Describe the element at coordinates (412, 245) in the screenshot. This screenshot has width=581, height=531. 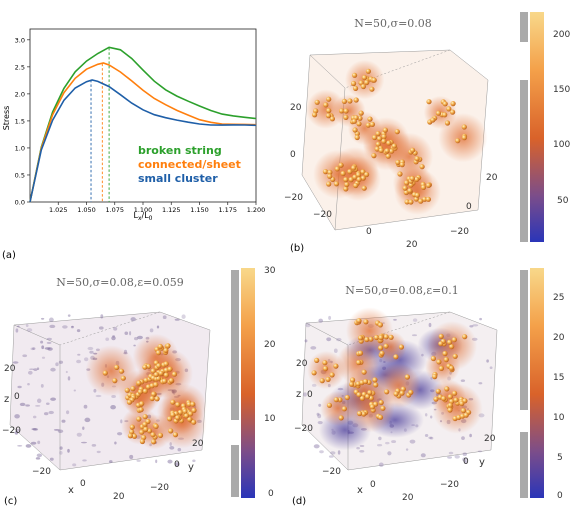
I see `tick-b-bottom-2: 20` at that location.